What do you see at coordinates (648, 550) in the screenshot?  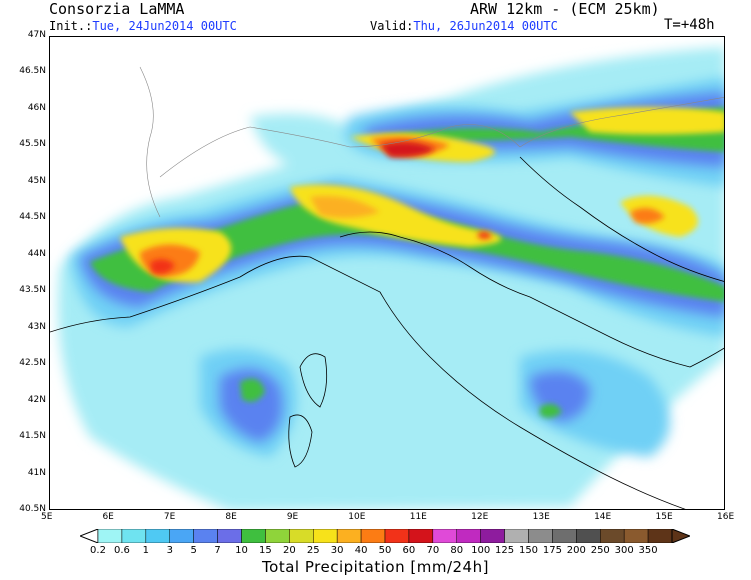 I see `colorbar-tick-label: 350` at bounding box center [648, 550].